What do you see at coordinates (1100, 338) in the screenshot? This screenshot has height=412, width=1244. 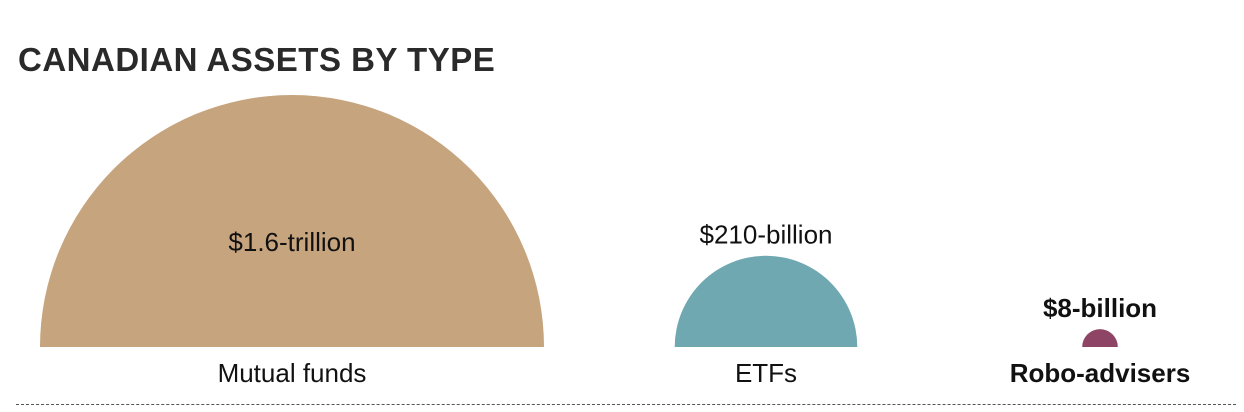 I see `semicircle-robo-advisers` at bounding box center [1100, 338].